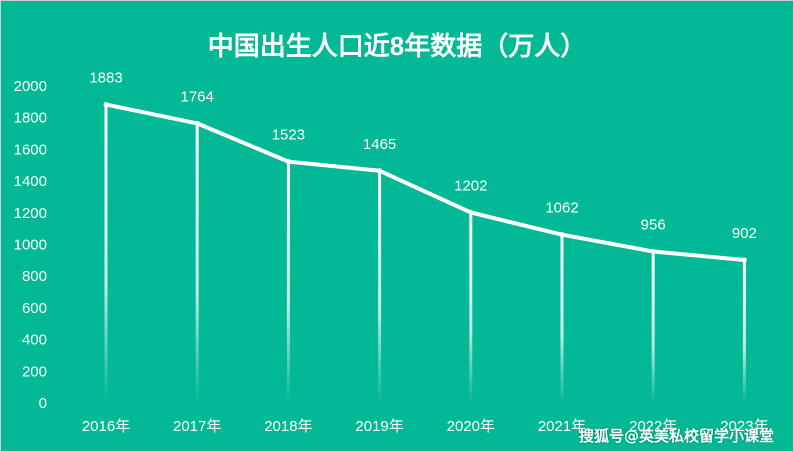  I want to click on x-tick-label: 2020年, so click(471, 426).